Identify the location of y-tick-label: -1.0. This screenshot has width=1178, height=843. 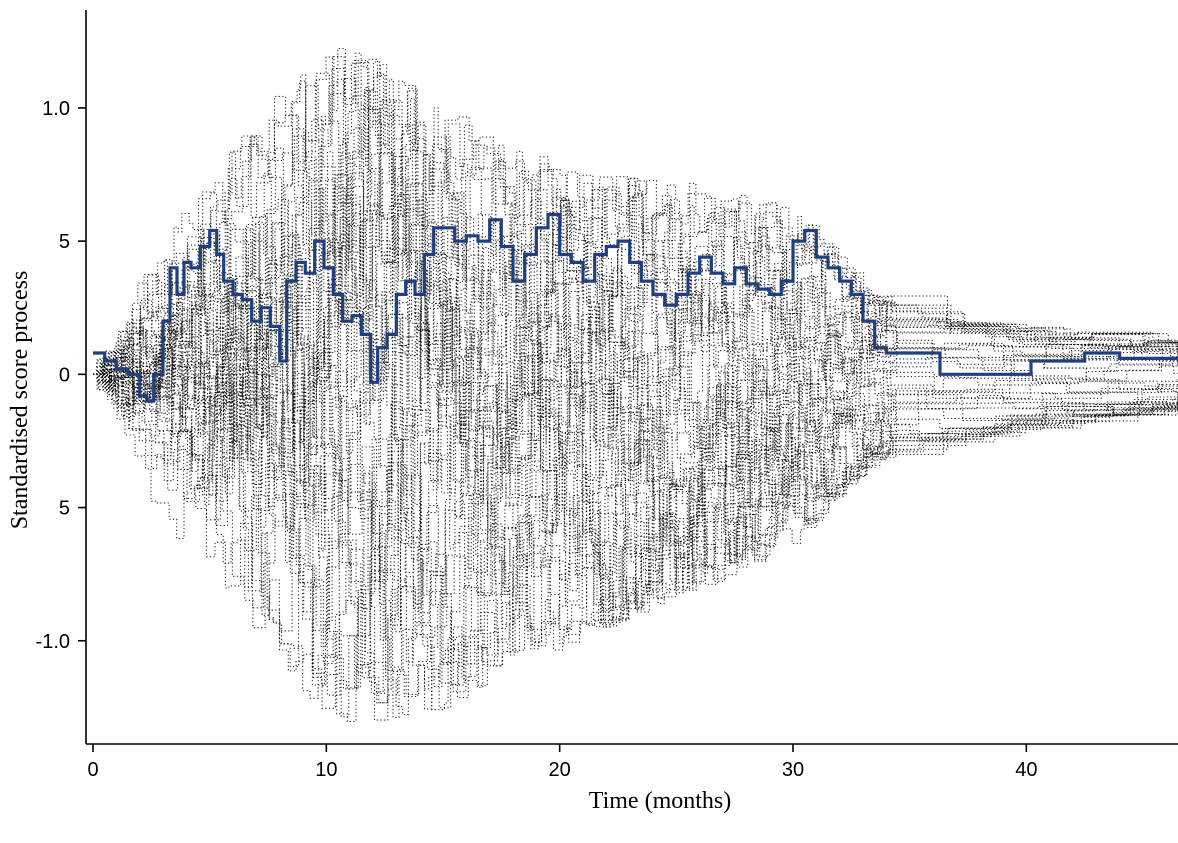
(53, 642).